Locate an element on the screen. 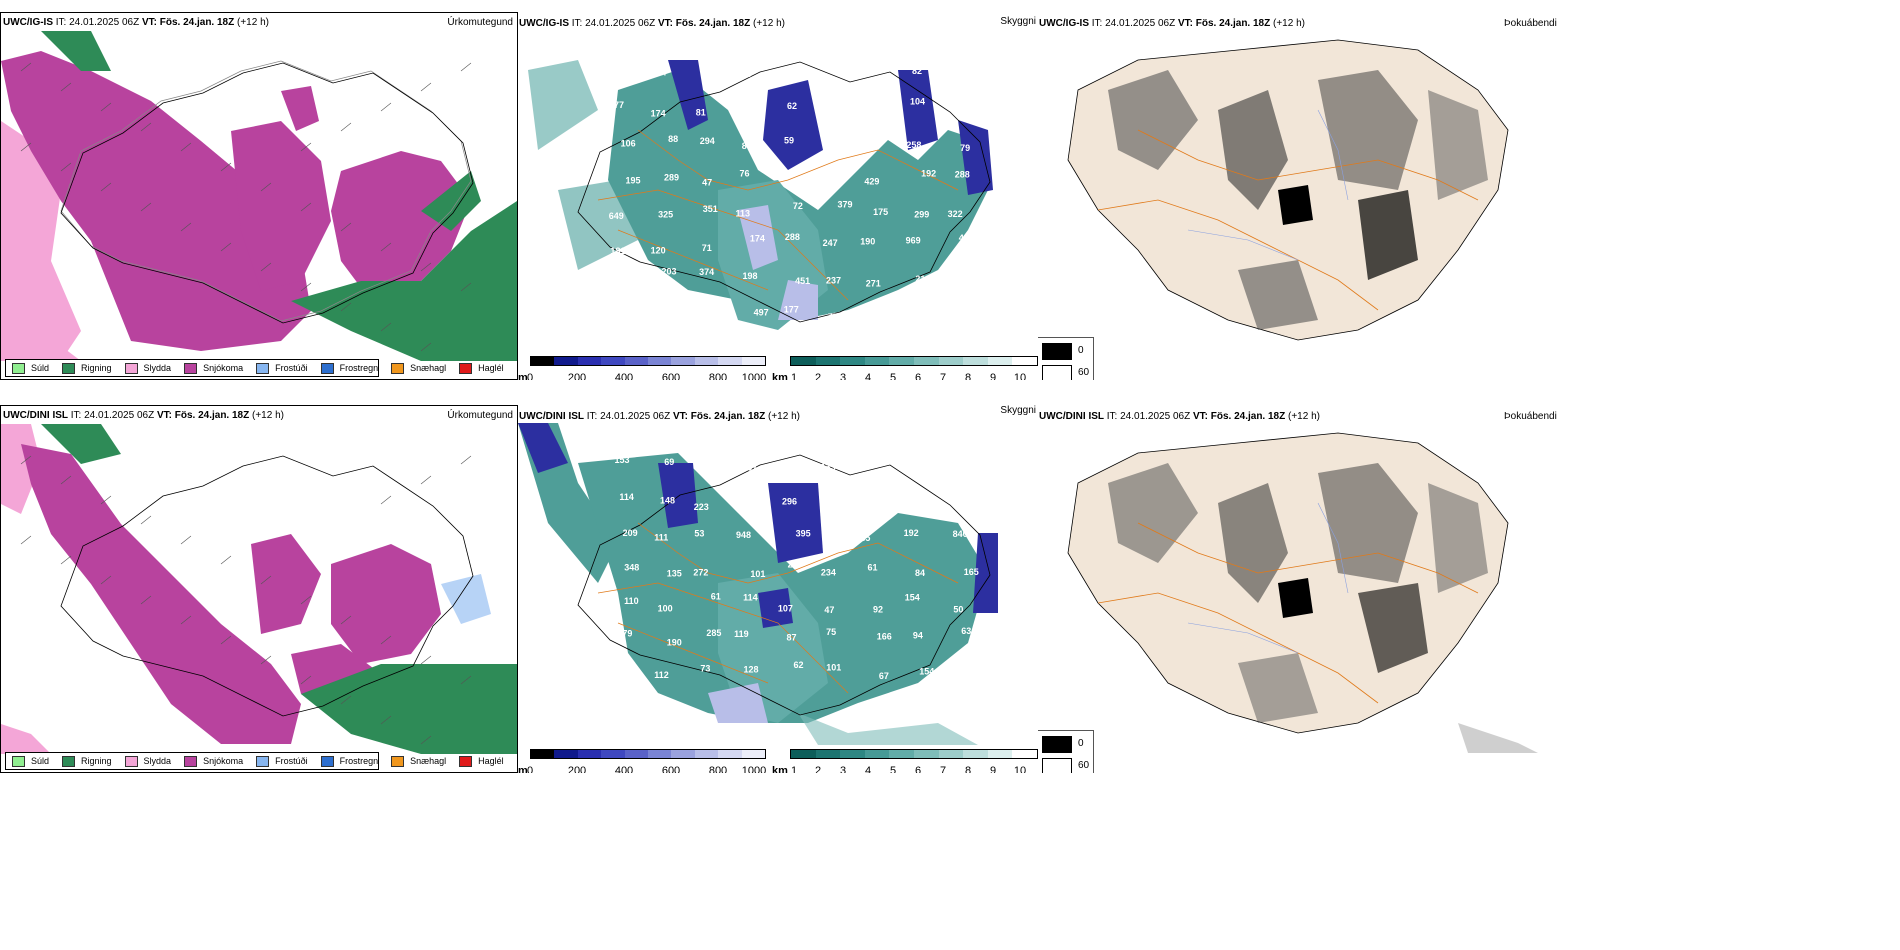 The width and height of the screenshot is (1900, 950). cloudbase-colorbar-row1: m 0 200 400 600 800 1000 is located at coordinates (643, 368).